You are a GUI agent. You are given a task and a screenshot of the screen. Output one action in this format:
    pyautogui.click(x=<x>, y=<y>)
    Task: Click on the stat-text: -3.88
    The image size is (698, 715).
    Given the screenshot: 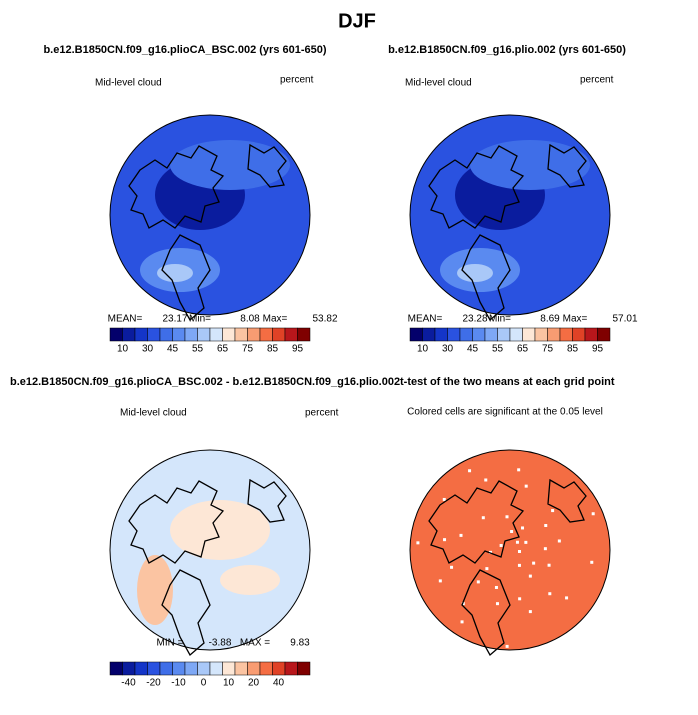 What is the action you would take?
    pyautogui.click(x=220, y=643)
    